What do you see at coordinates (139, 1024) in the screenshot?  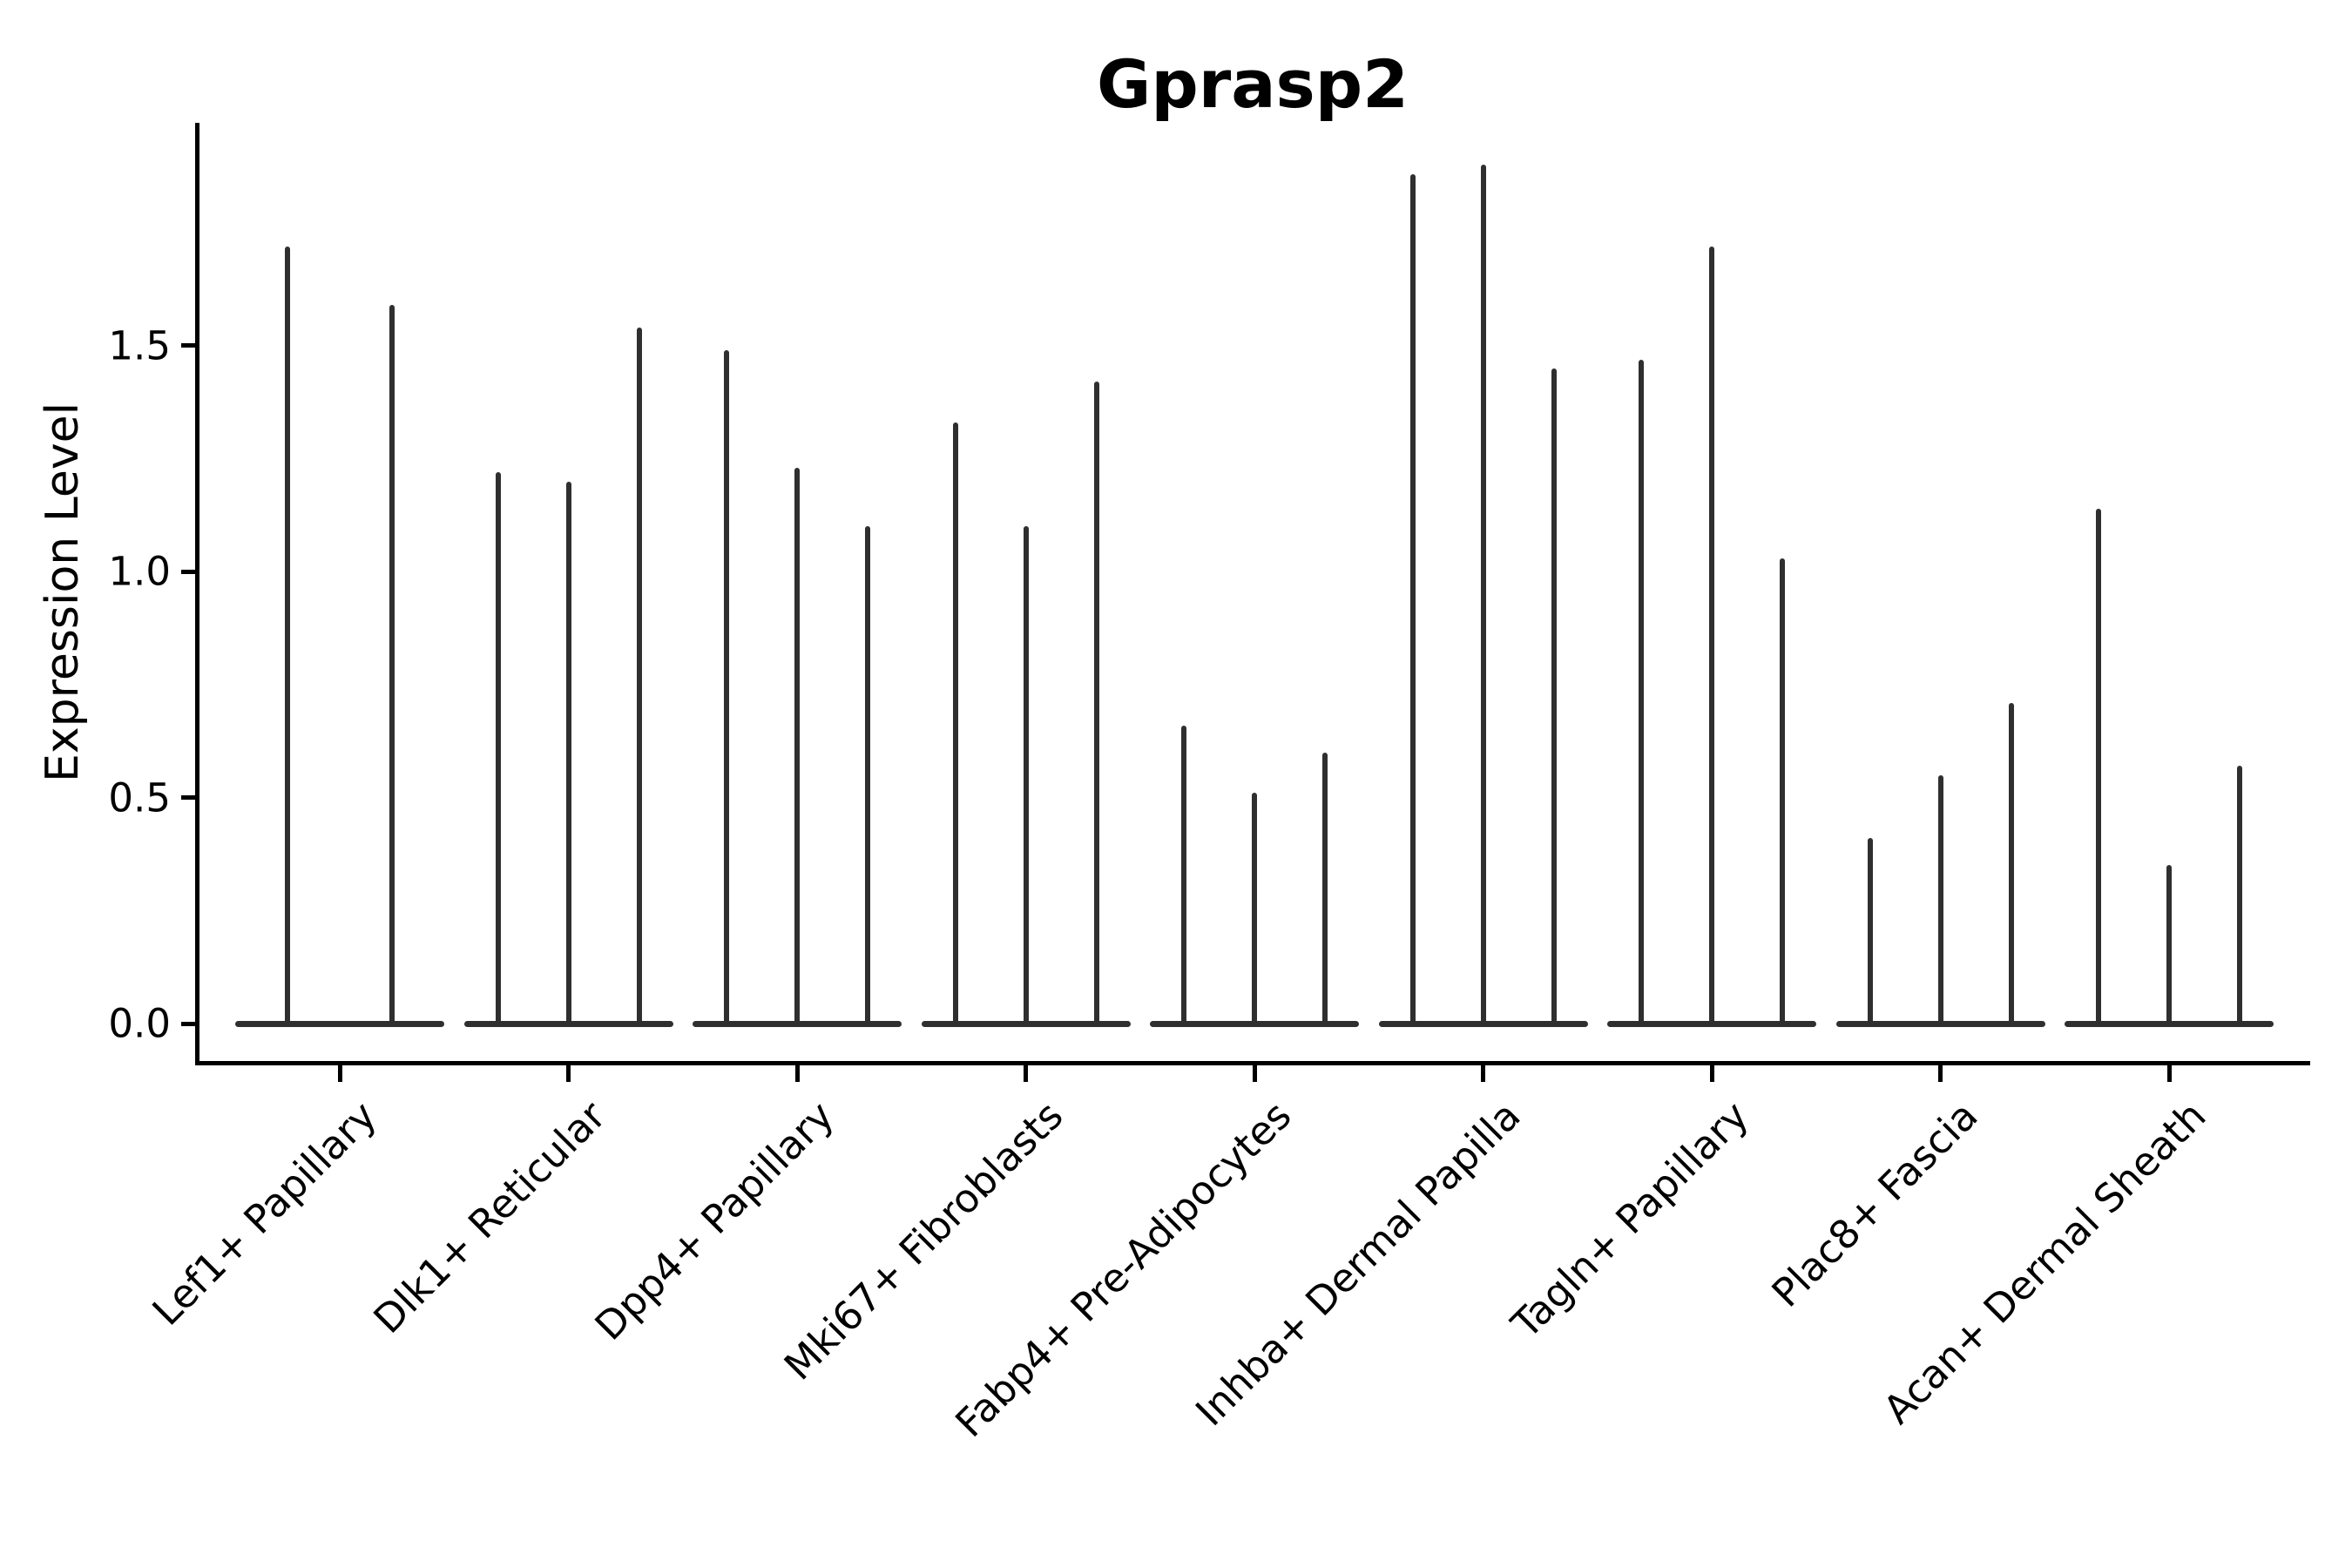 I see `y-axis-tick-label: 0.0` at bounding box center [139, 1024].